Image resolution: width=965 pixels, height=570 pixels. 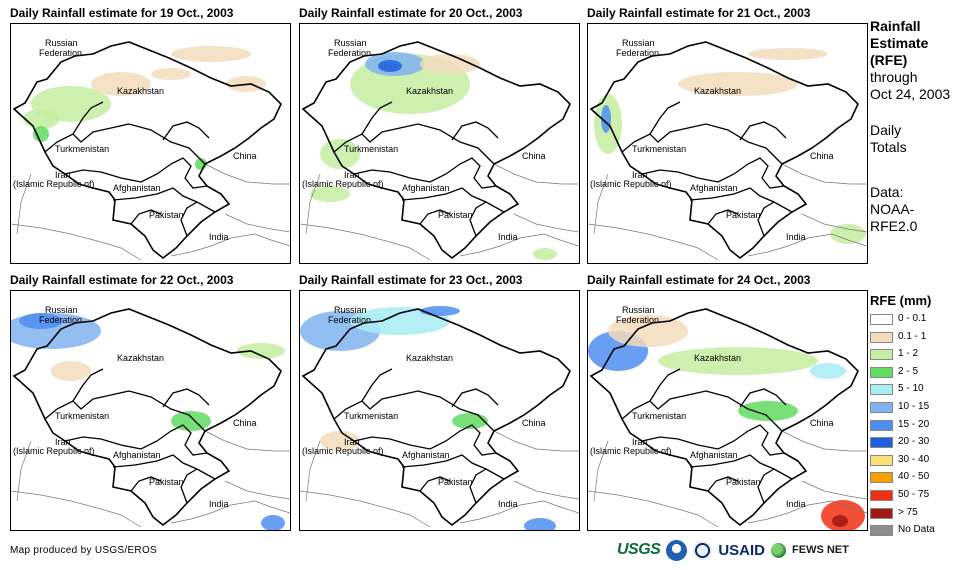 What do you see at coordinates (352, 175) in the screenshot?
I see `country-label-iran: Iran` at bounding box center [352, 175].